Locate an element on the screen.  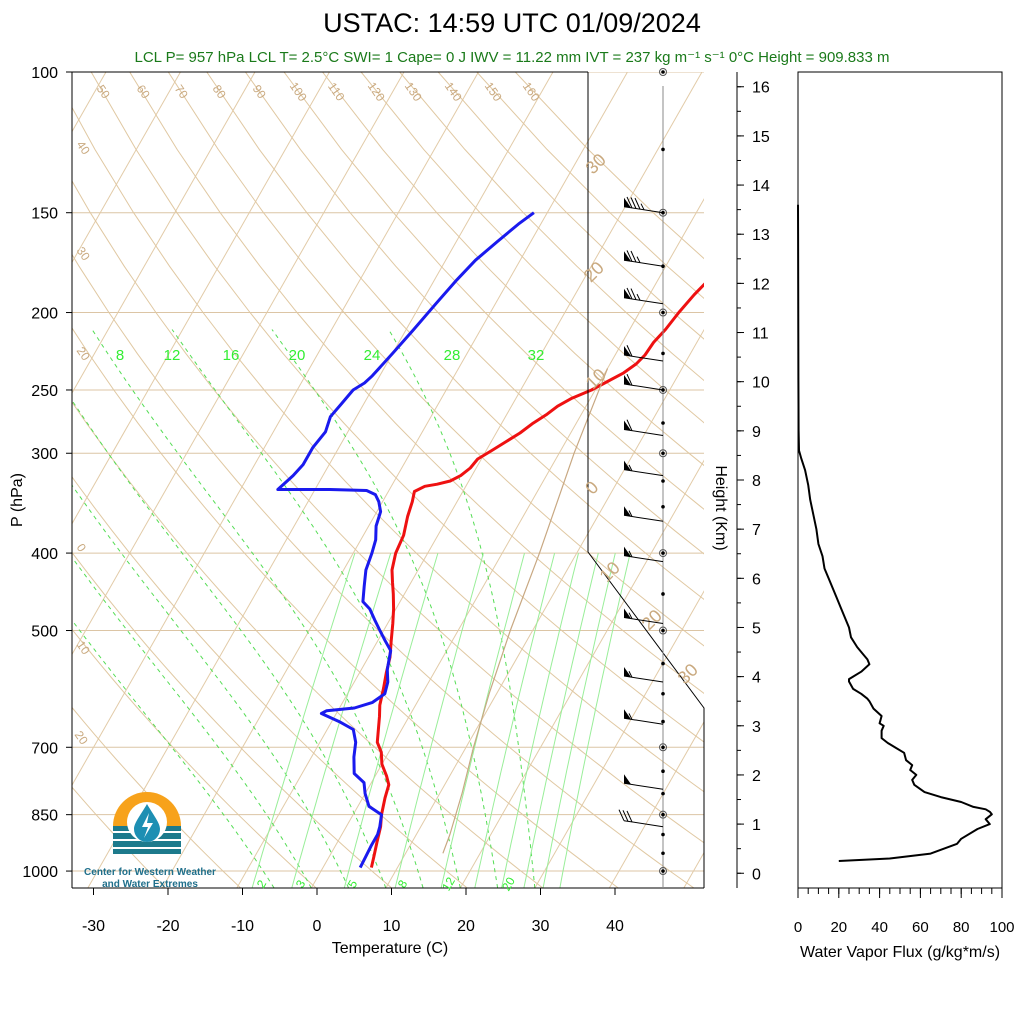
pressure-tick-label: 500 is located at coordinates (44, 632).